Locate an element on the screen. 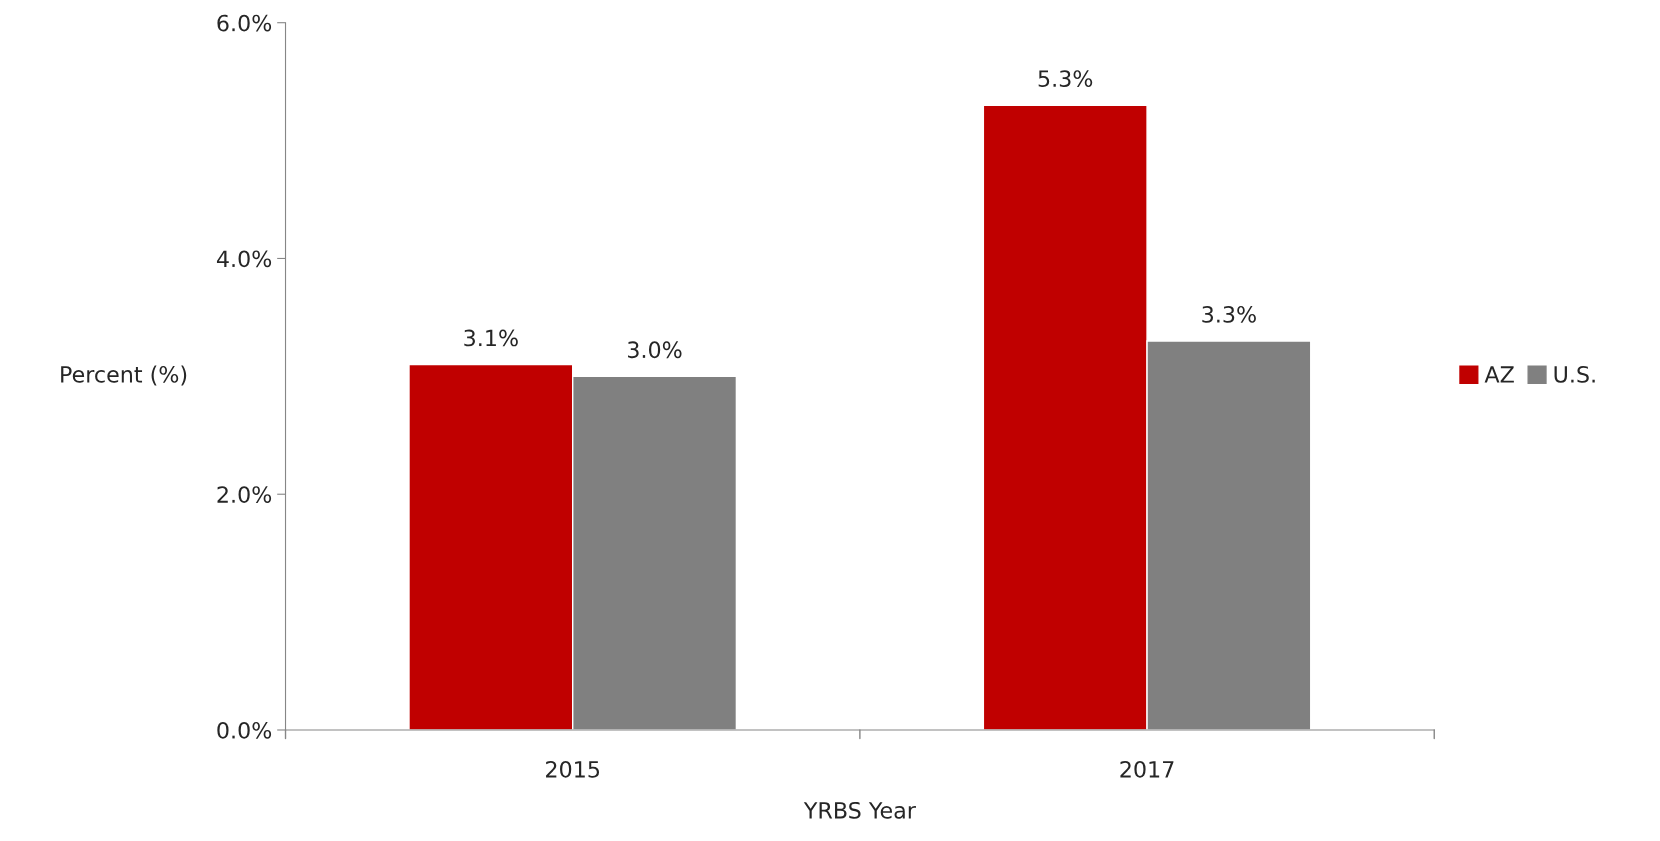  y-tick-label: 2.0% is located at coordinates (244, 494).